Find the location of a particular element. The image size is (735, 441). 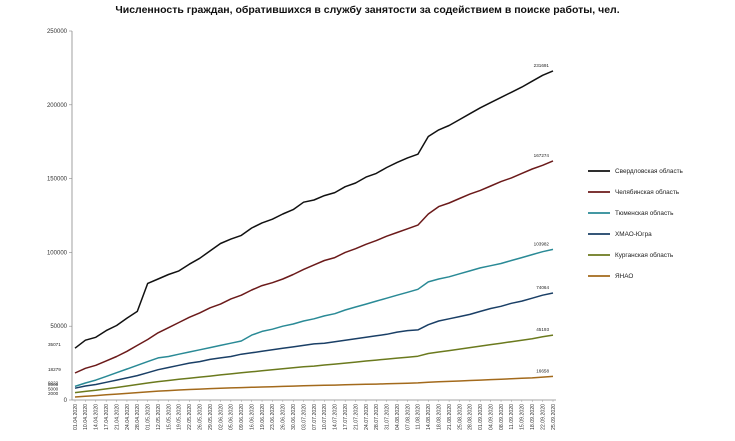

x-tick-label: 29.05.2020 is located at coordinates (211, 417).